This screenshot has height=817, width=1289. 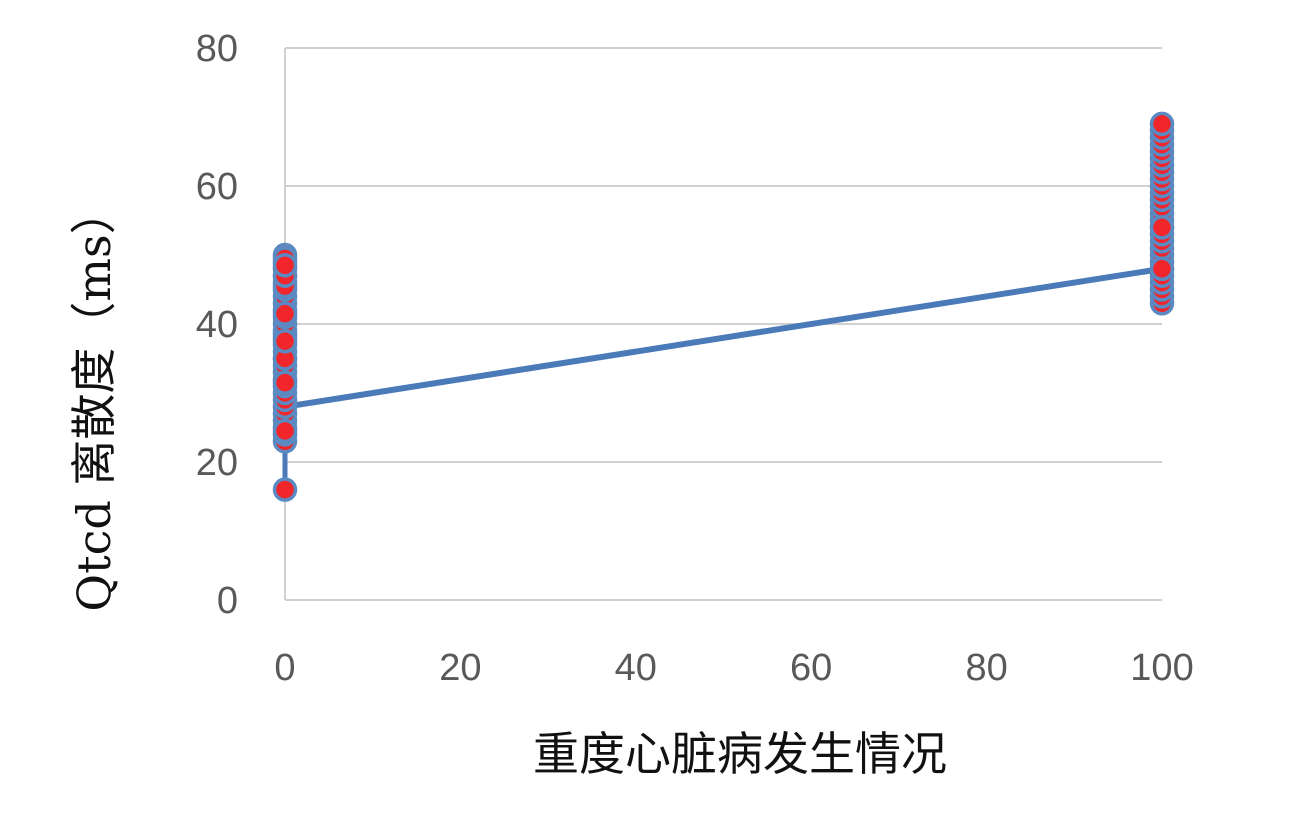 What do you see at coordinates (94, 399) in the screenshot?
I see `y-axis-title: Qtcd 离散度（ms）` at bounding box center [94, 399].